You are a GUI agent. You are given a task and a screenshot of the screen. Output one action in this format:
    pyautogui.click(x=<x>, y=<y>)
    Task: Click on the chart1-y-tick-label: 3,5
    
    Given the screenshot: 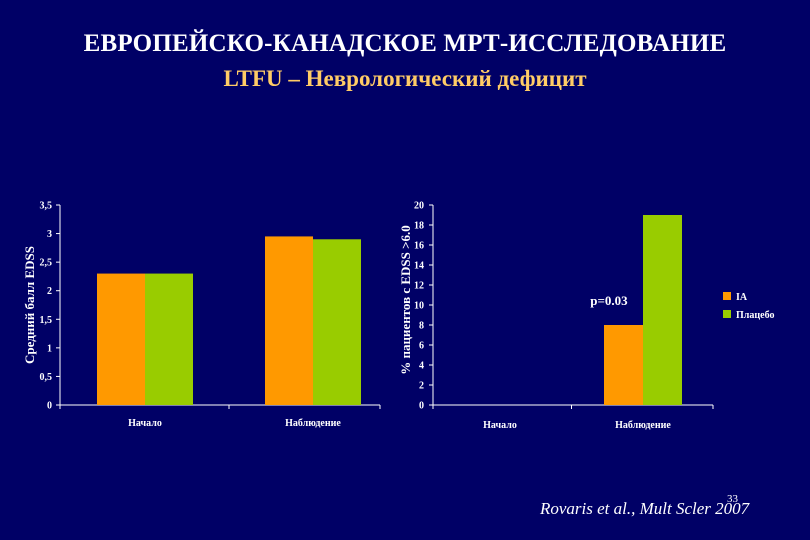 What is the action you would take?
    pyautogui.click(x=46, y=206)
    